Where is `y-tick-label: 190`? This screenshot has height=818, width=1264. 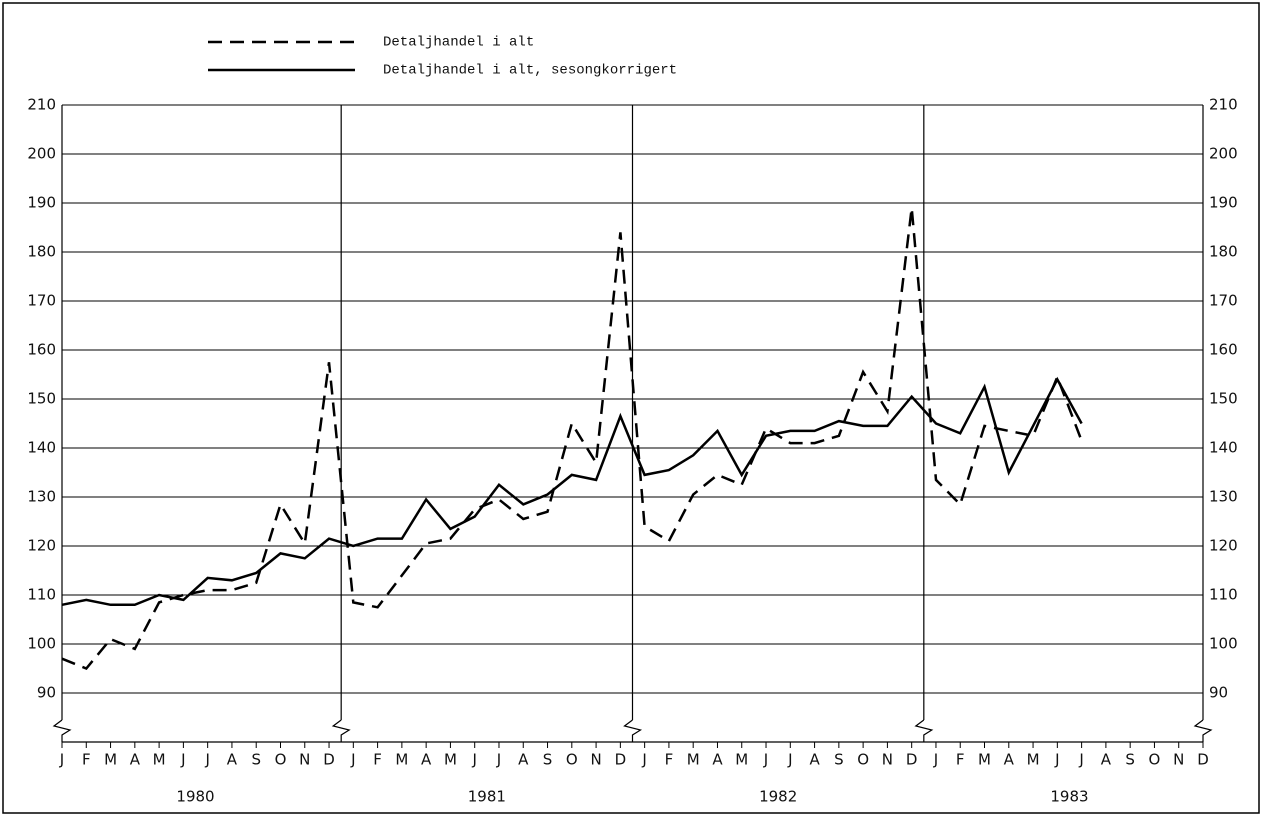 y-tick-label: 190 is located at coordinates (41, 203).